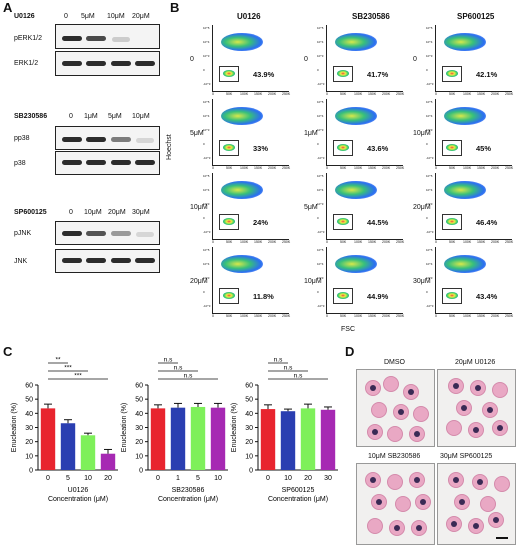 The image size is (520, 554). Describe the element at coordinates (452, 148) in the screenshot. I see `gate-box` at that location.